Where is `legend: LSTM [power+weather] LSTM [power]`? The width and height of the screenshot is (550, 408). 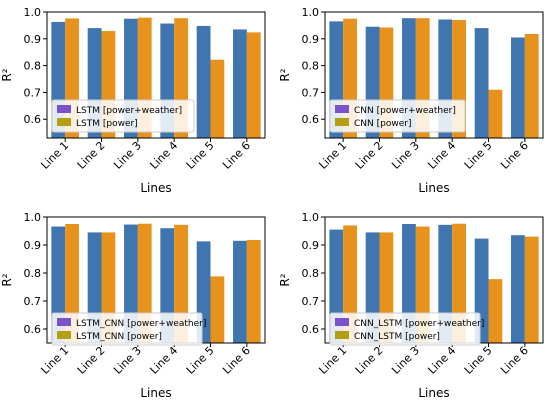
legend: LSTM [power+weather] LSTM [power] is located at coordinates (123, 116).